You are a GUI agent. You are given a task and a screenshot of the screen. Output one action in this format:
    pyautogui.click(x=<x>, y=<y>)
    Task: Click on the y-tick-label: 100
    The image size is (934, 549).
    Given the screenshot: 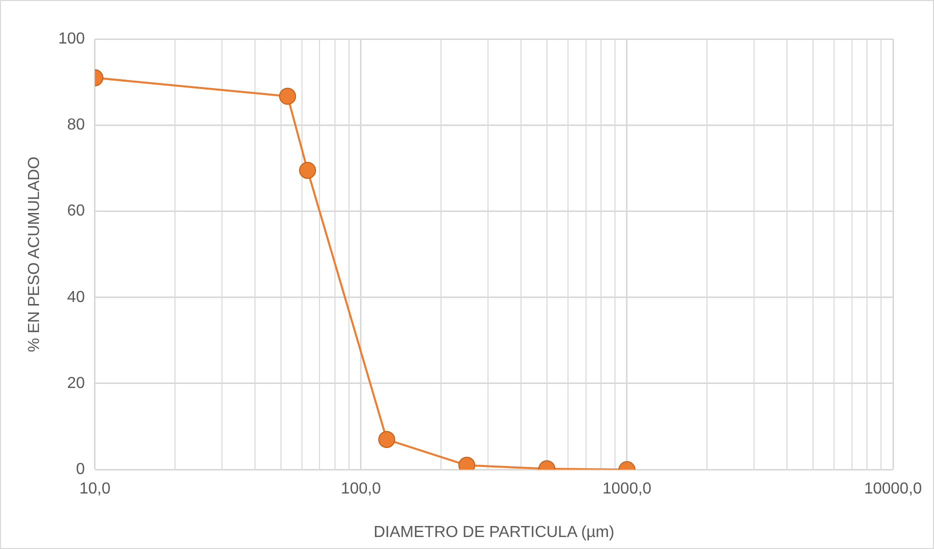 What is the action you would take?
    pyautogui.click(x=71, y=39)
    